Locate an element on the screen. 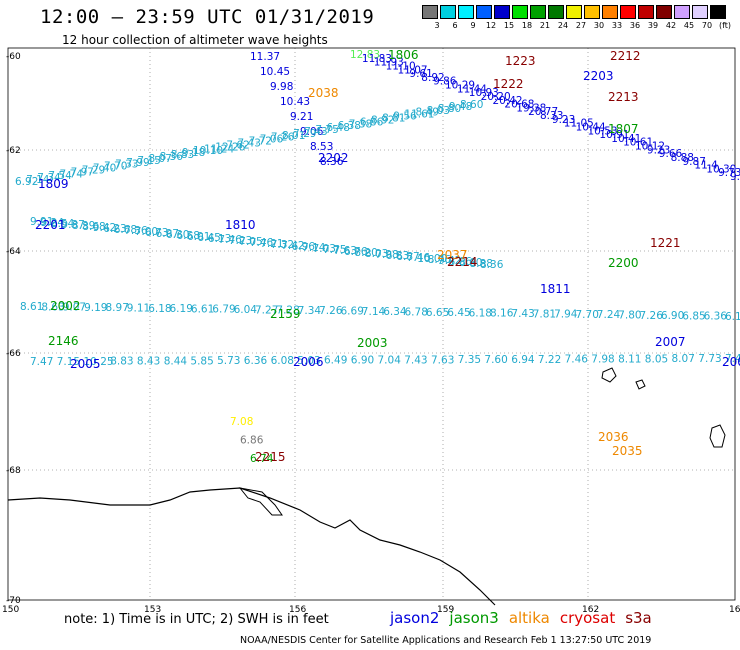 The width and height of the screenshot is (740, 650). wave-height-label: 10.00 is located at coordinates (432, 259).